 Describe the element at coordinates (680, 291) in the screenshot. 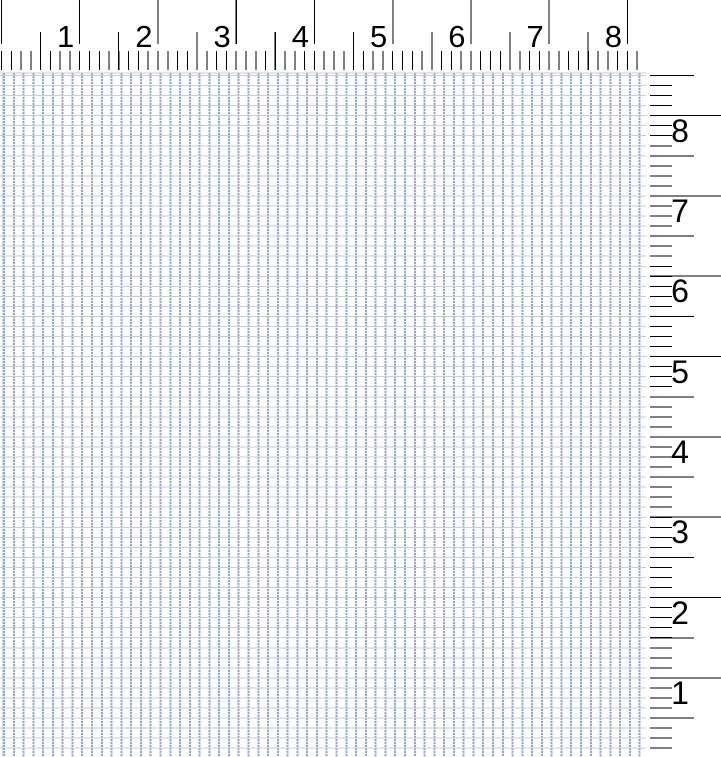

I see `vertical-ruler-label: 6` at that location.